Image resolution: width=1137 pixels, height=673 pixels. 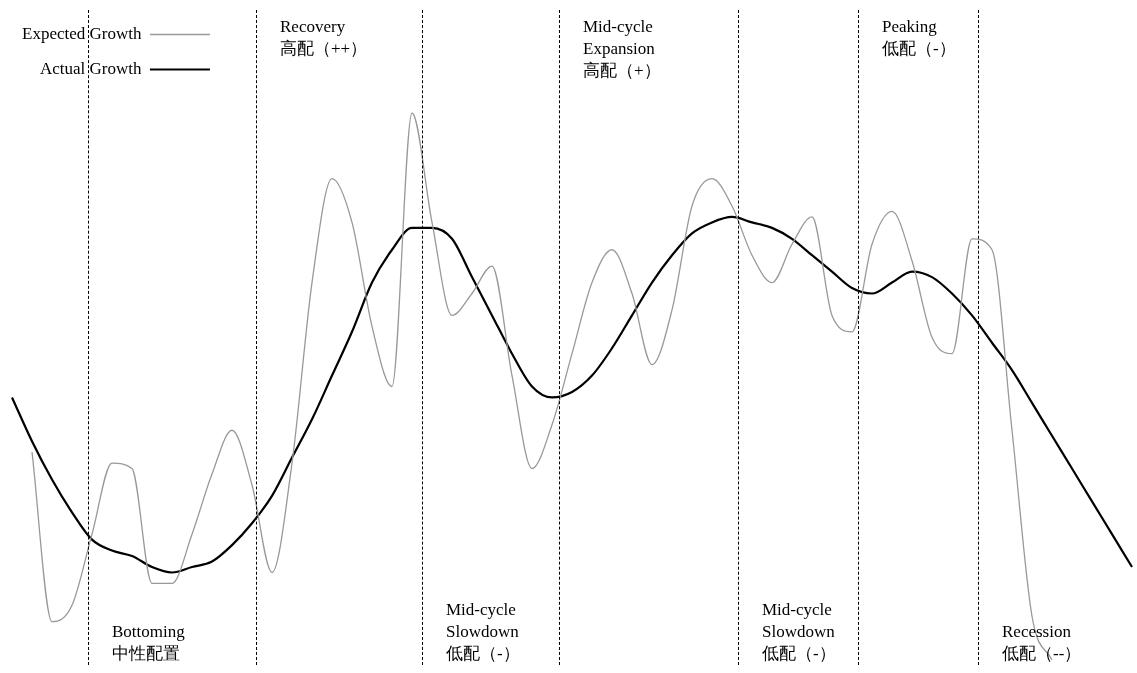 What do you see at coordinates (919, 38) in the screenshot?
I see `text: Peaking 低配（-）` at bounding box center [919, 38].